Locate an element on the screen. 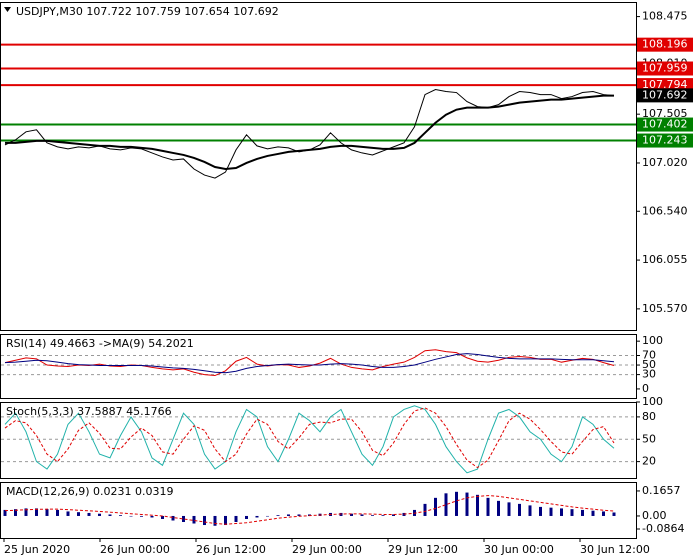 This screenshot has width=700, height=560. level-label: 107.243 is located at coordinates (665, 140).